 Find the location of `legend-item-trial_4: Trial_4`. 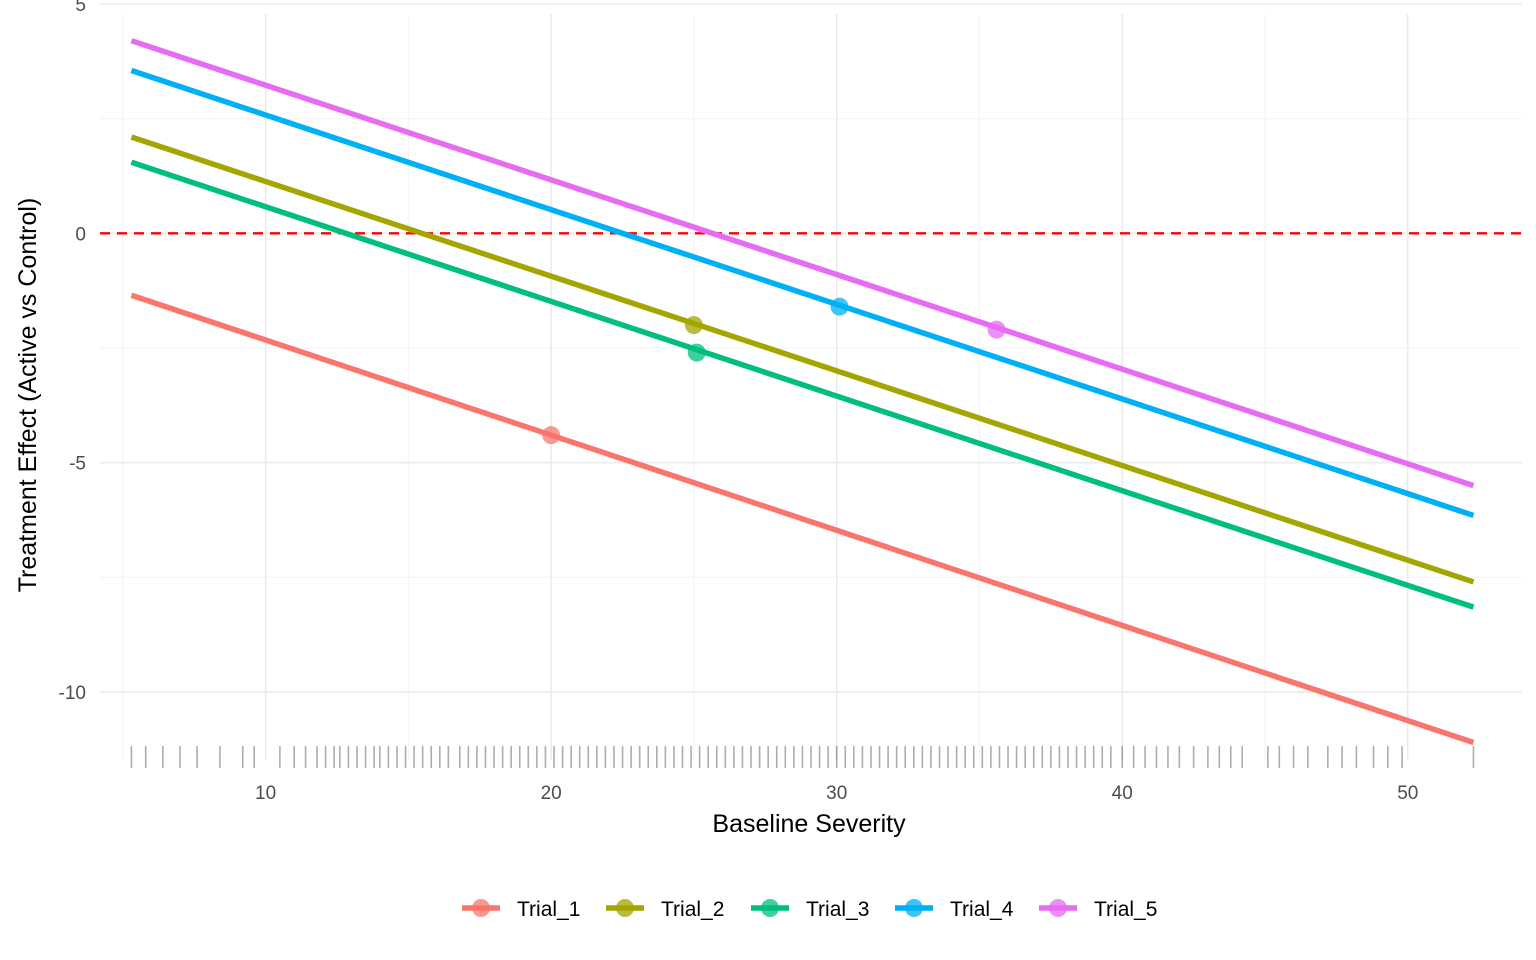

legend-item-trial_4: Trial_4 is located at coordinates (954, 909).